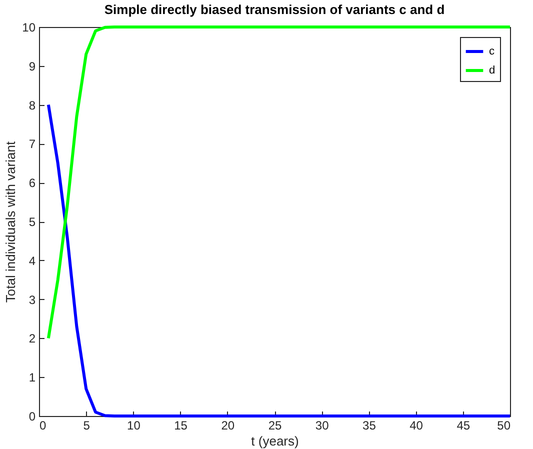 The width and height of the screenshot is (533, 449). What do you see at coordinates (492, 70) in the screenshot?
I see `legend-label: d` at bounding box center [492, 70].